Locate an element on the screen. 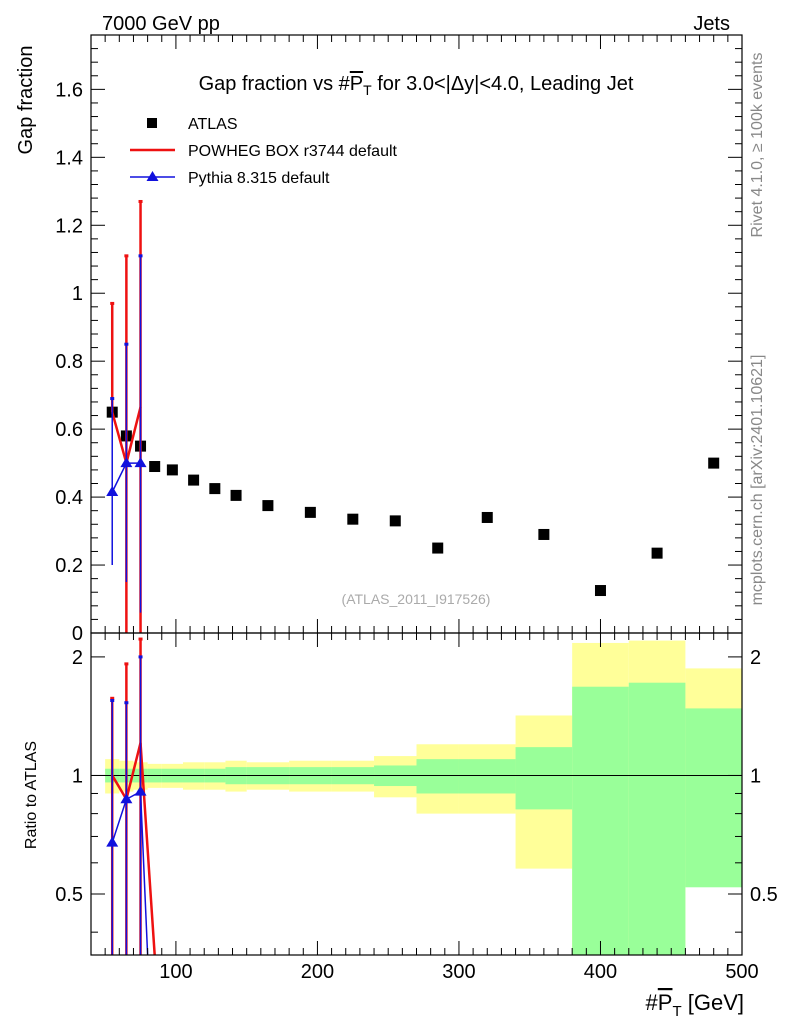  x-axis-label: #PT [GeV] is located at coordinates (695, 1005).